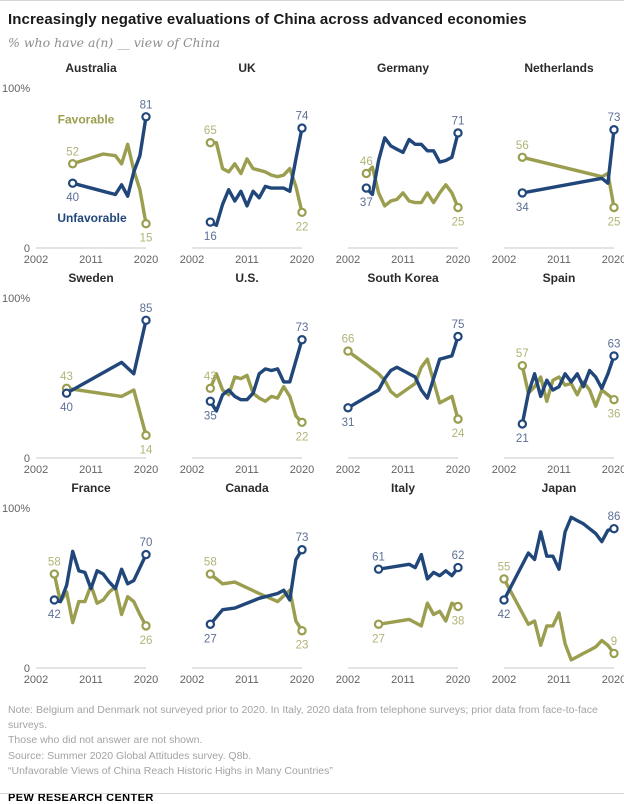 The height and width of the screenshot is (804, 624). I want to click on chart-netherlands: Netherlands 2002 2011 2020 56 25 34 73, so click(546, 163).